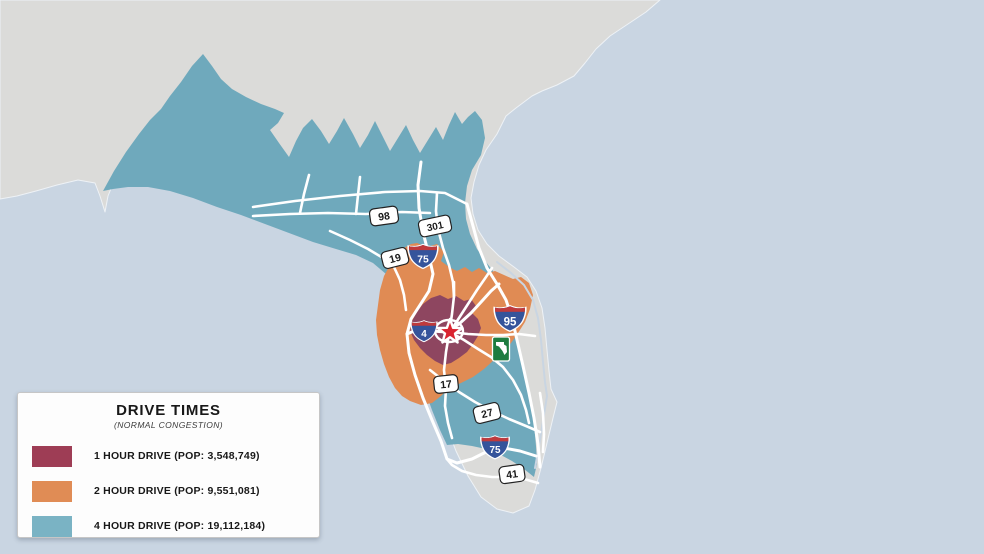 This screenshot has width=984, height=554. What do you see at coordinates (358, 195) in the screenshot?
I see `road-branch-b` at bounding box center [358, 195].